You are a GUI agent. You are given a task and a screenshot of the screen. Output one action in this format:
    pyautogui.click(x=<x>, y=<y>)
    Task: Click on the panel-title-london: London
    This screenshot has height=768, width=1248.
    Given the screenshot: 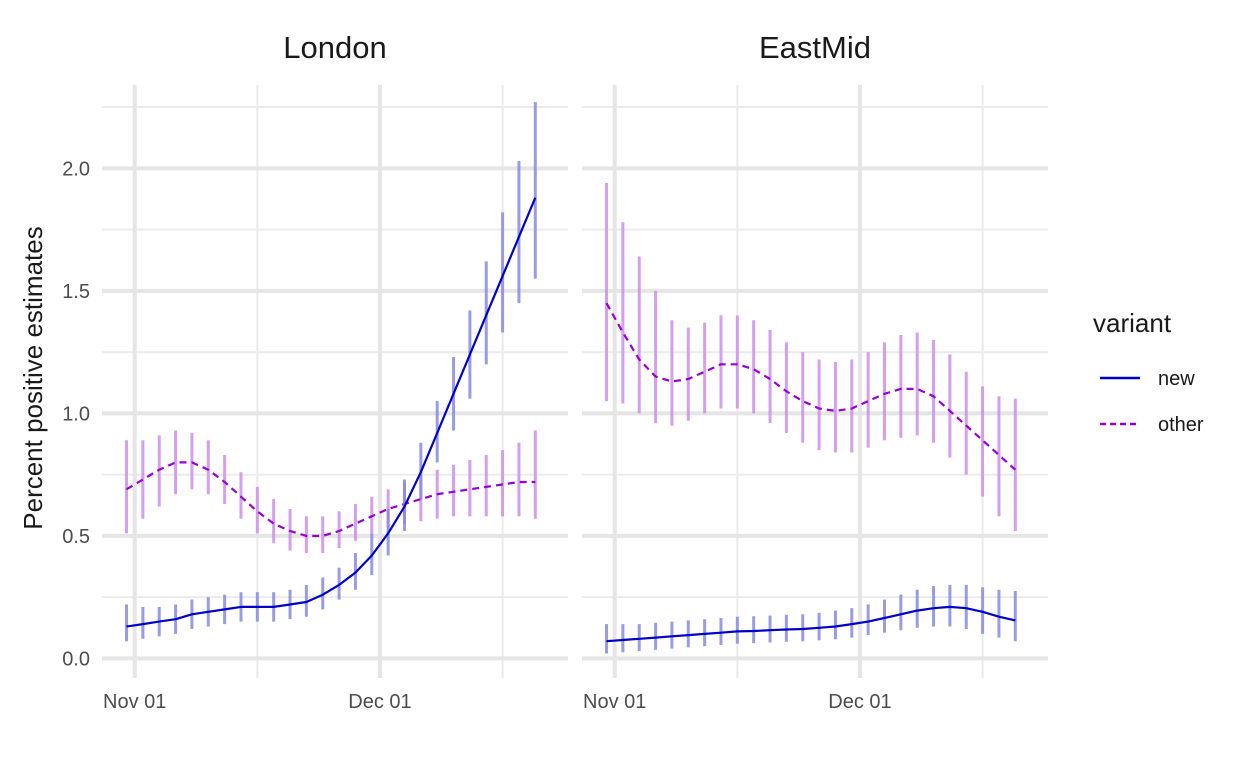 What is the action you would take?
    pyautogui.click(x=334, y=47)
    